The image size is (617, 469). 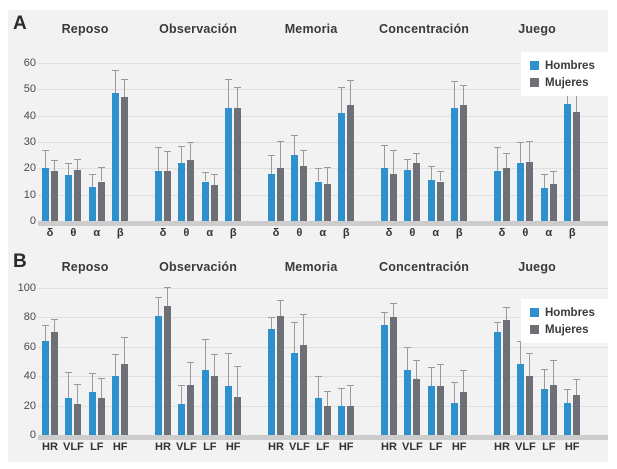 What do you see at coordinates (346, 233) in the screenshot?
I see `category-label: β` at bounding box center [346, 233].